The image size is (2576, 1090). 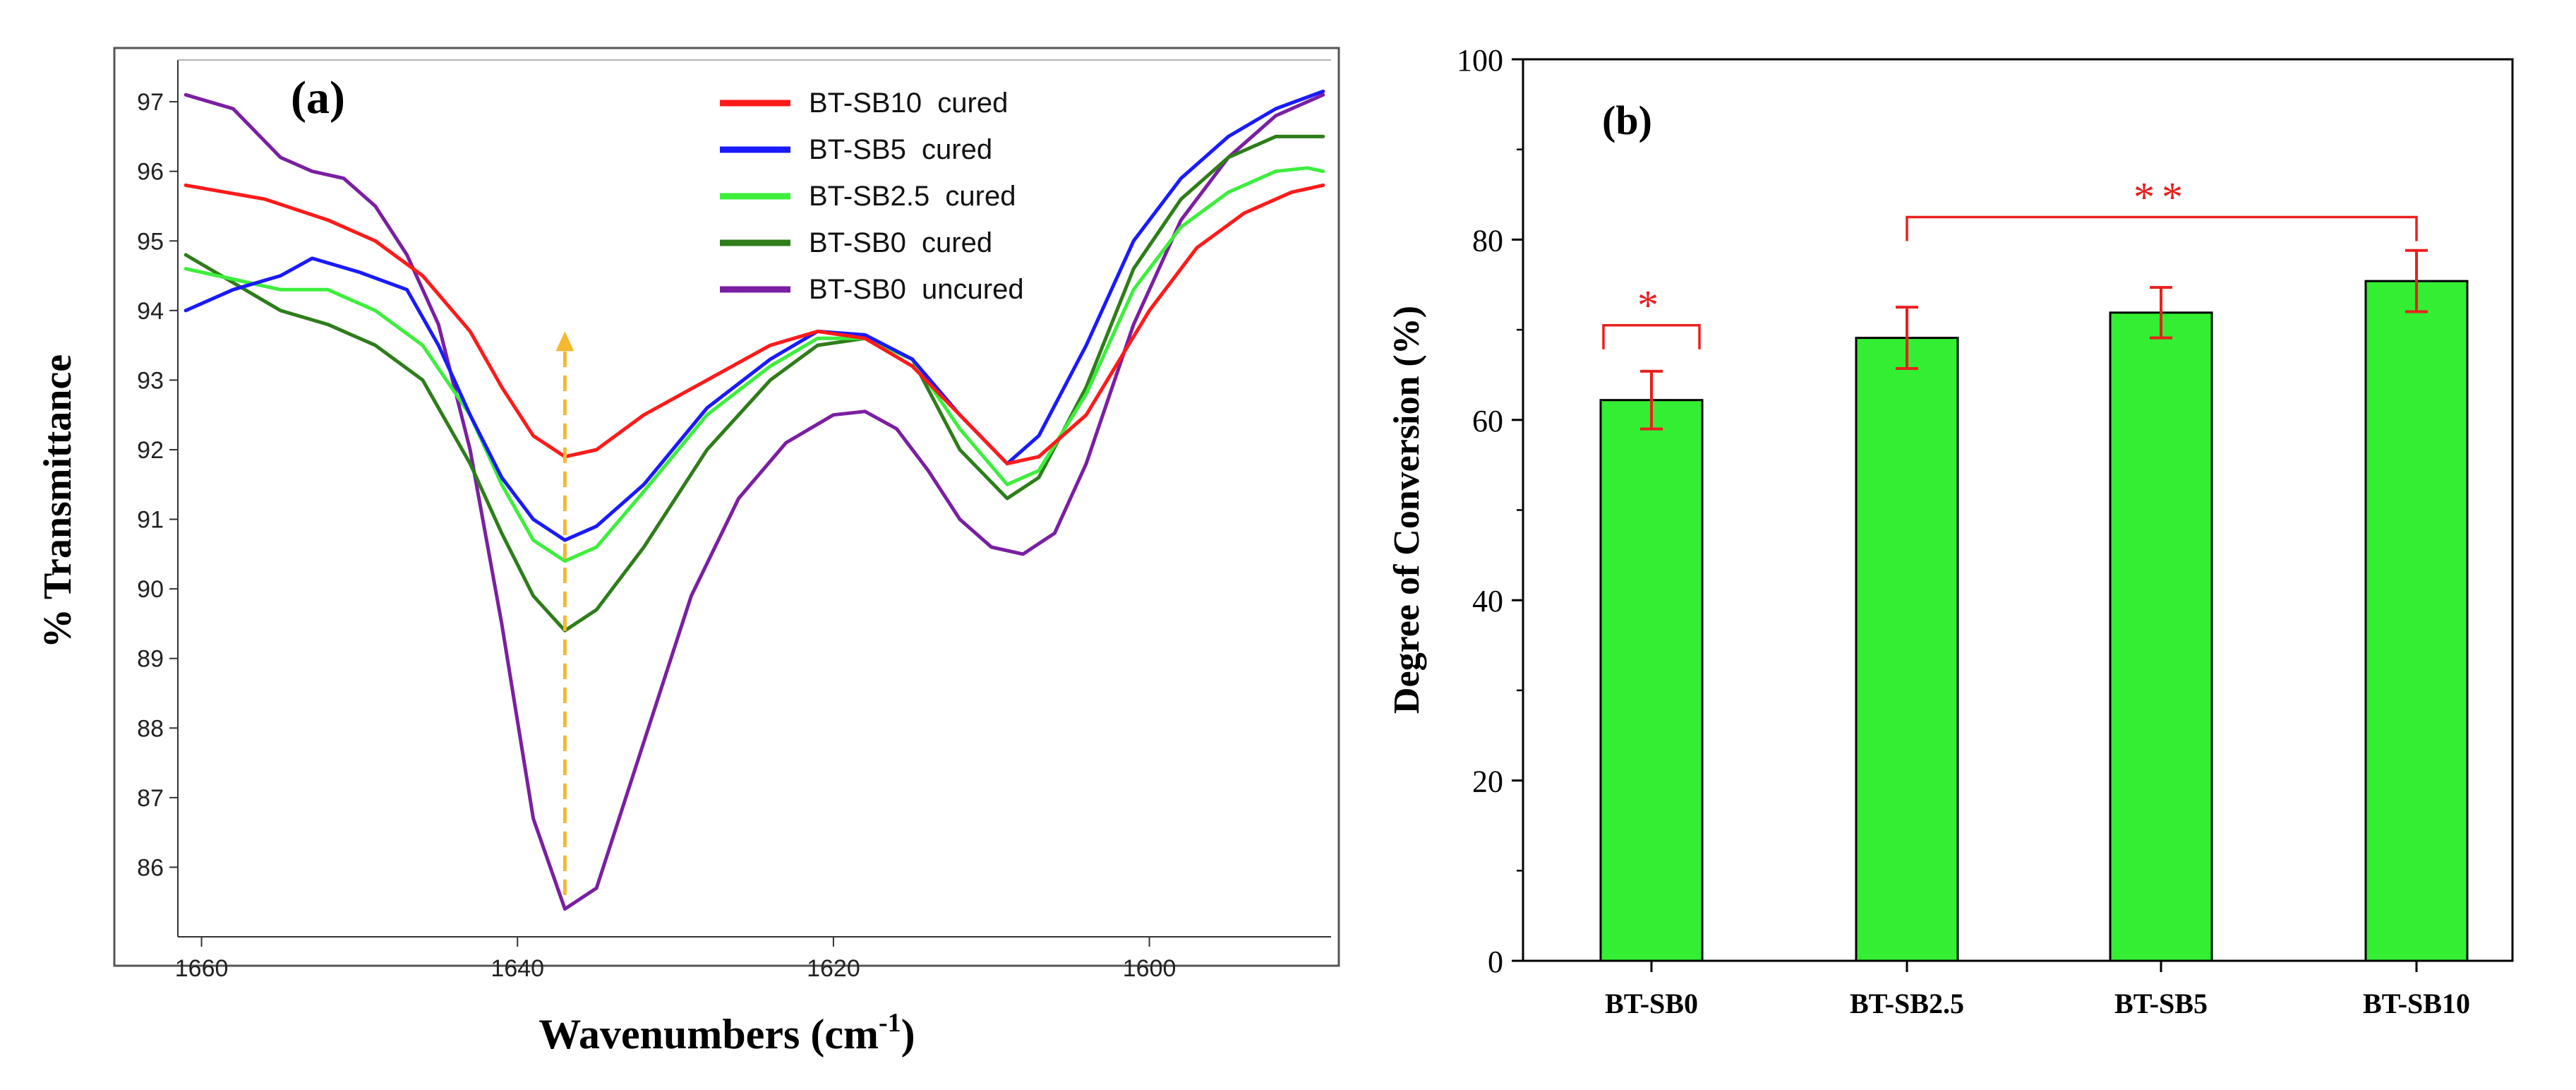 I want to click on b-ytick-label: 100, so click(x=1480, y=60).